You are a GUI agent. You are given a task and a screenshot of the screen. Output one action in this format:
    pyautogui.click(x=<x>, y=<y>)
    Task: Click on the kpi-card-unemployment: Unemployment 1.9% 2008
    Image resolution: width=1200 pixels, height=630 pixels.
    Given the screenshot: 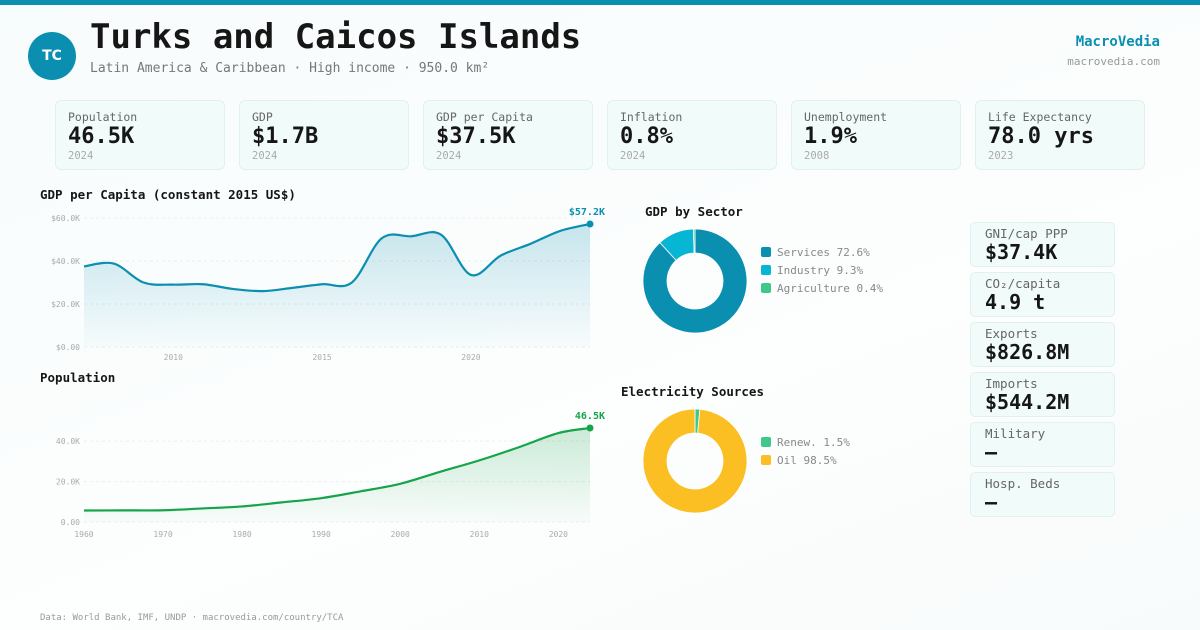 What is the action you would take?
    pyautogui.click(x=876, y=135)
    